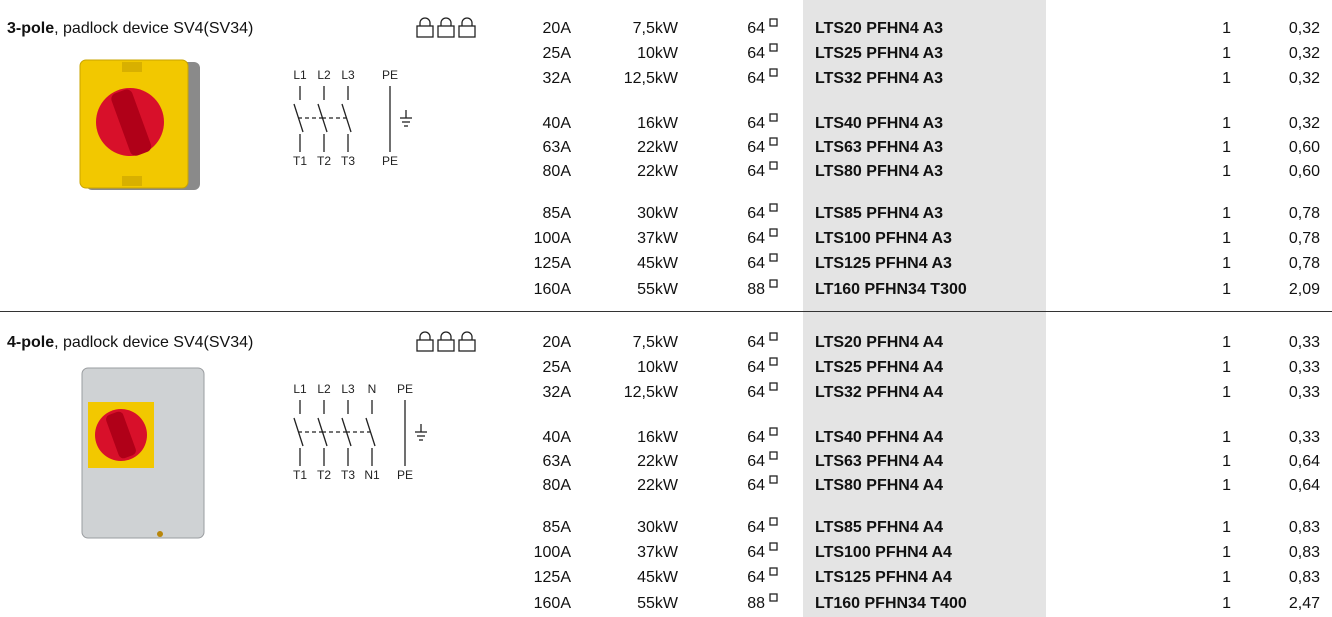  I want to click on type-code: LTS40 PFHN4 A4, so click(879, 437).